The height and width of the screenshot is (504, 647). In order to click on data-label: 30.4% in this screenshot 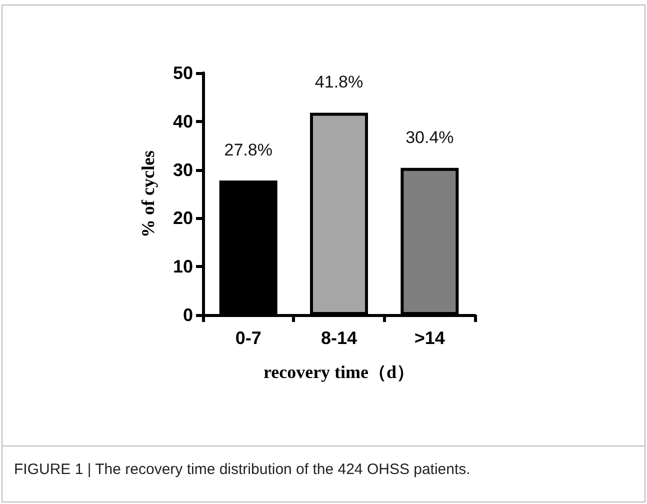, I will do `click(430, 137)`.